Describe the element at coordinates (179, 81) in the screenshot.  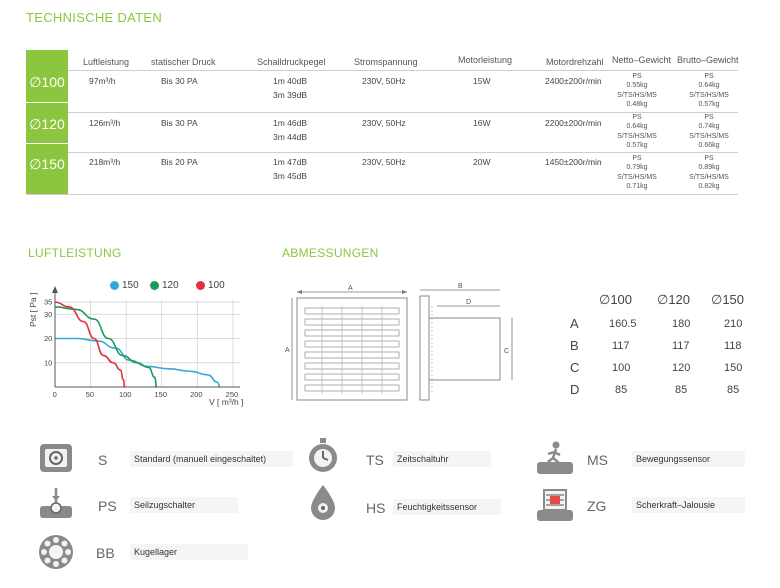
I see `pressure-value: Bis 30 PA` at that location.